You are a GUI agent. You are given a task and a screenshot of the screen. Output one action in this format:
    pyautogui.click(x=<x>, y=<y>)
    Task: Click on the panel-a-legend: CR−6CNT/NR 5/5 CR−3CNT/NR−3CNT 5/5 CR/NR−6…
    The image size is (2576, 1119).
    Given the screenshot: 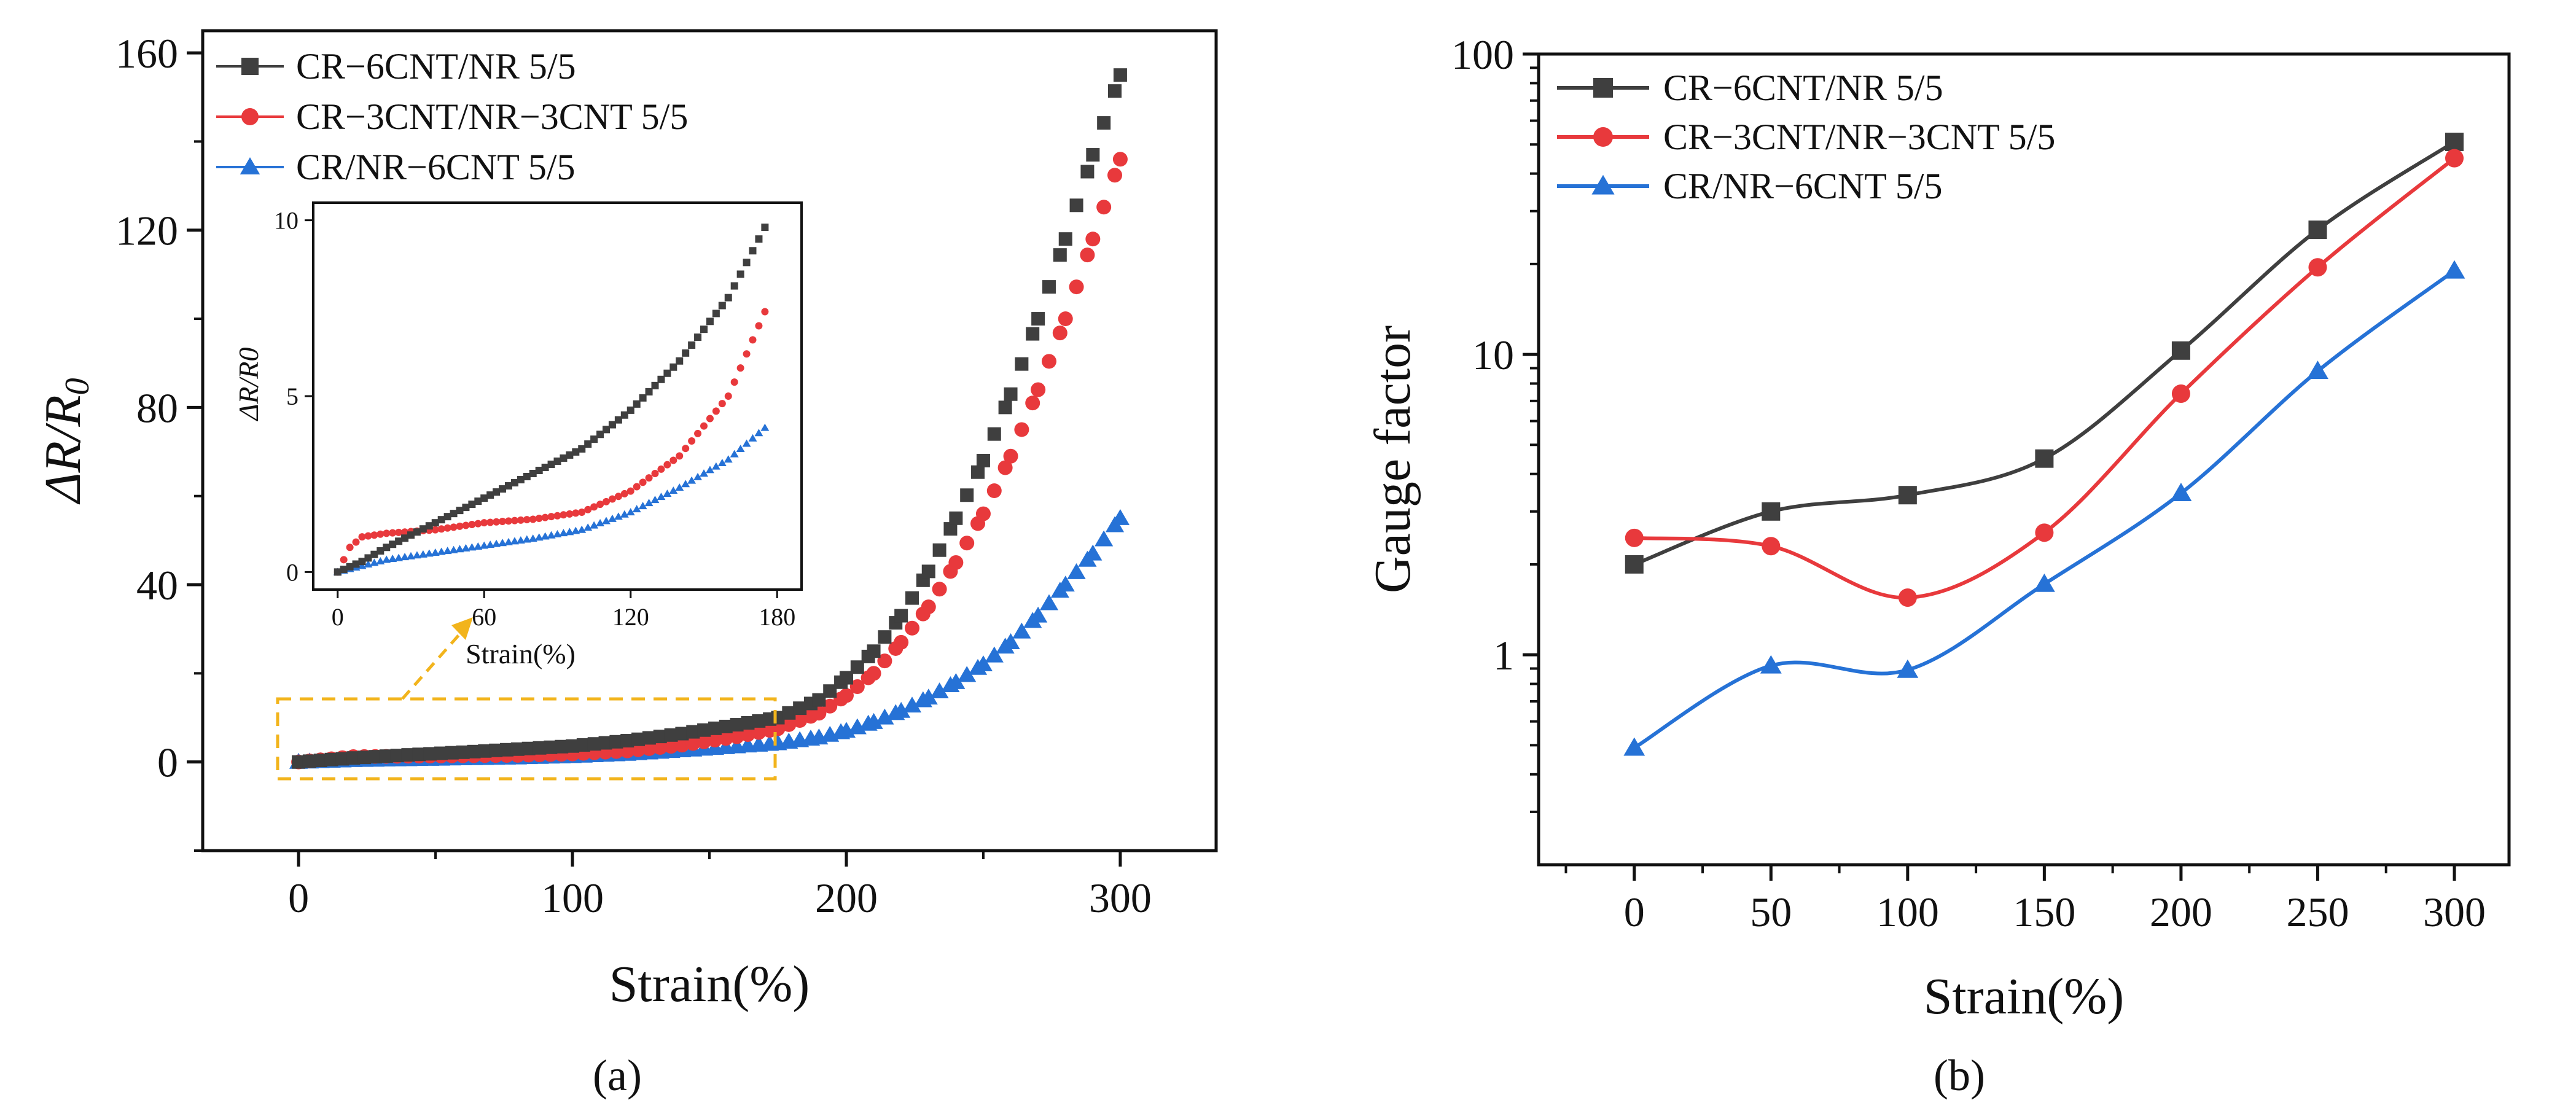 What is the action you would take?
    pyautogui.click(x=452, y=116)
    